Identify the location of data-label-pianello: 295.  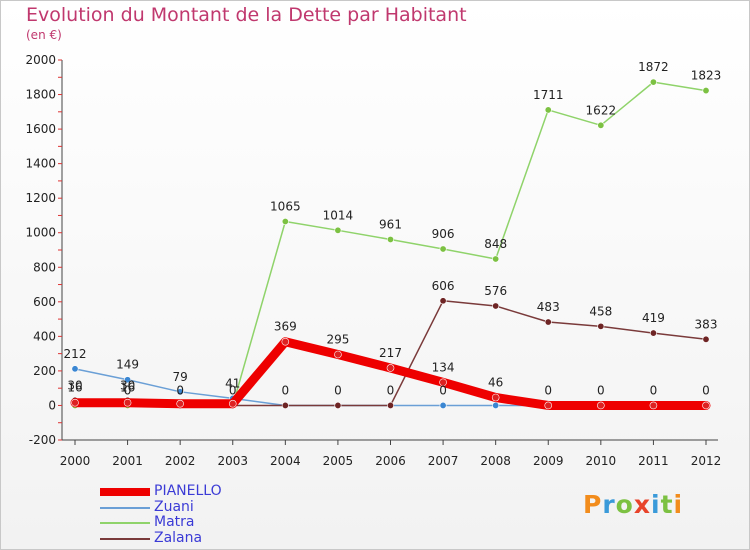
(337, 340).